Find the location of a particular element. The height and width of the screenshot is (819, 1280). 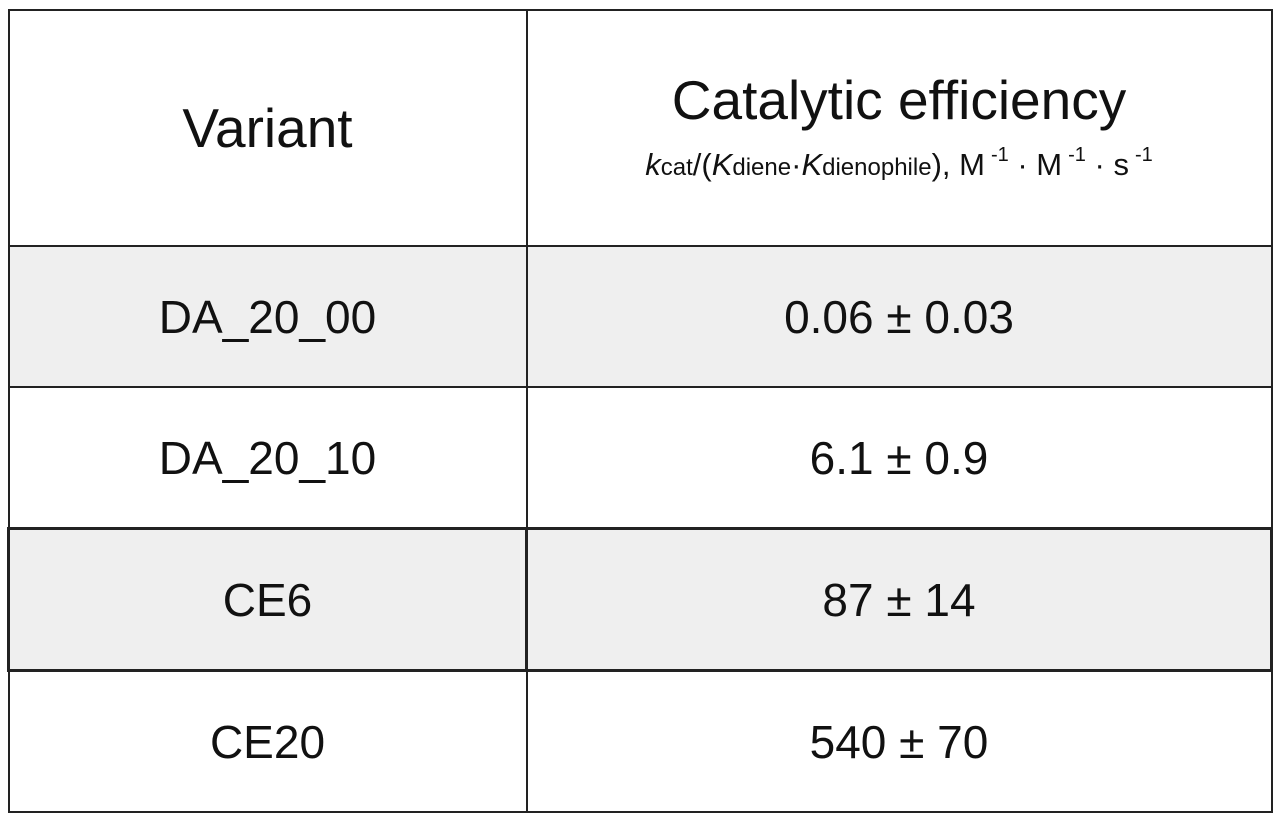

header-cell: Variant is located at coordinates (267, 128).